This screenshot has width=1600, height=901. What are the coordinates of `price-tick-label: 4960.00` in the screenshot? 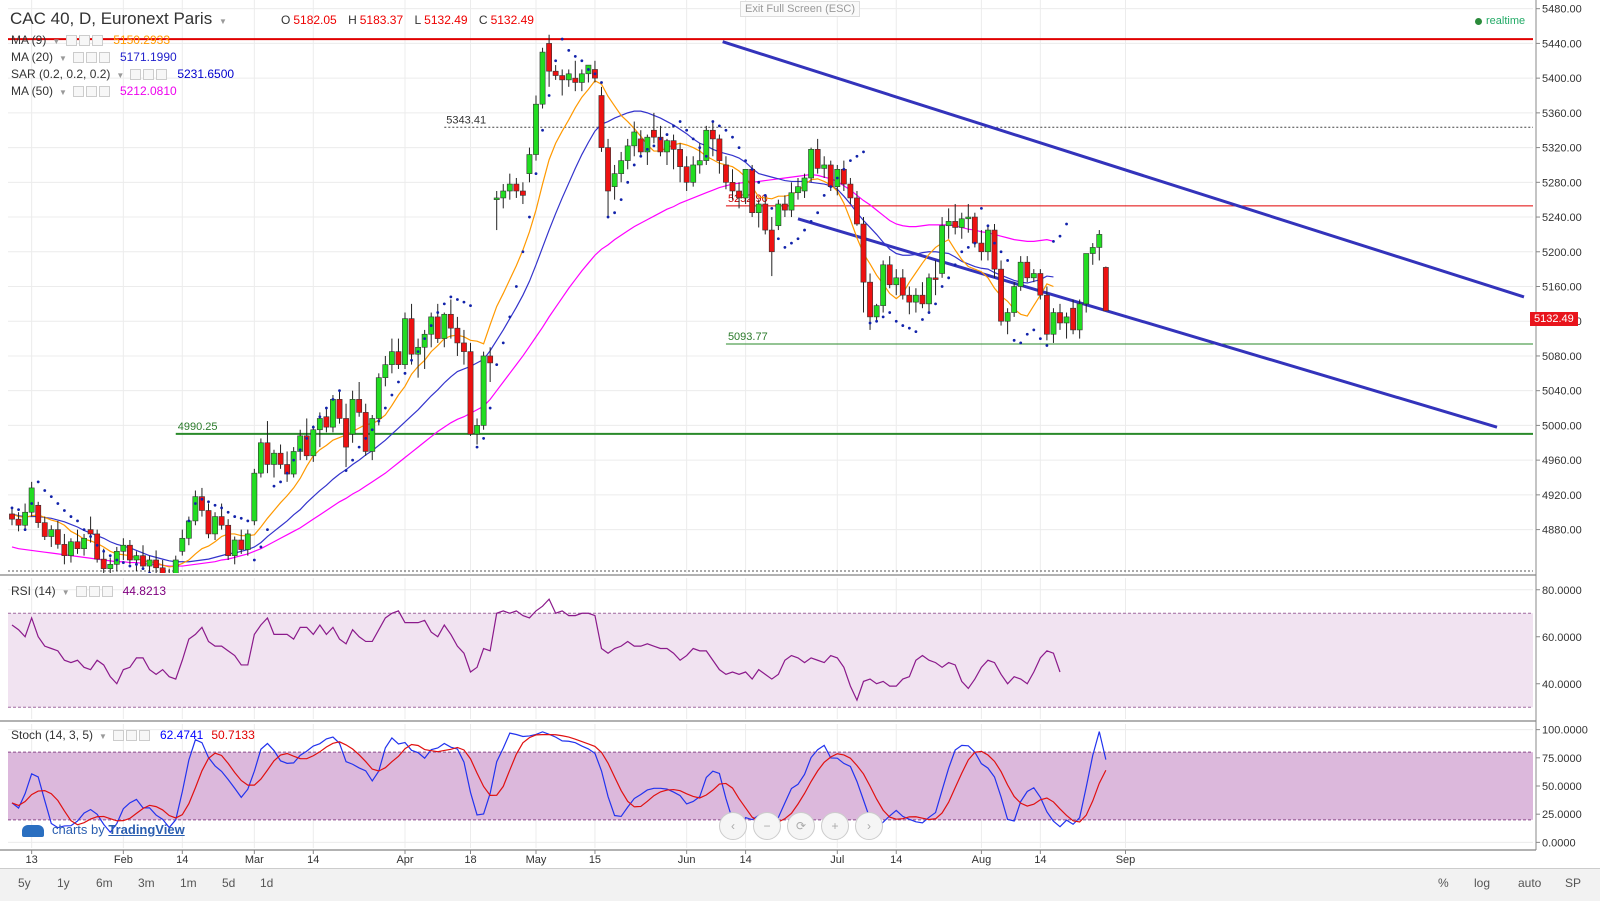 It's located at (1562, 461).